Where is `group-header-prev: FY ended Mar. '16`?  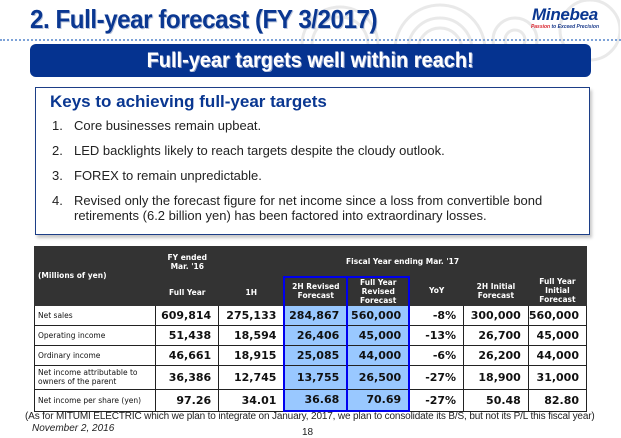
group-header-prev: FY ended Mar. '16 is located at coordinates (187, 261).